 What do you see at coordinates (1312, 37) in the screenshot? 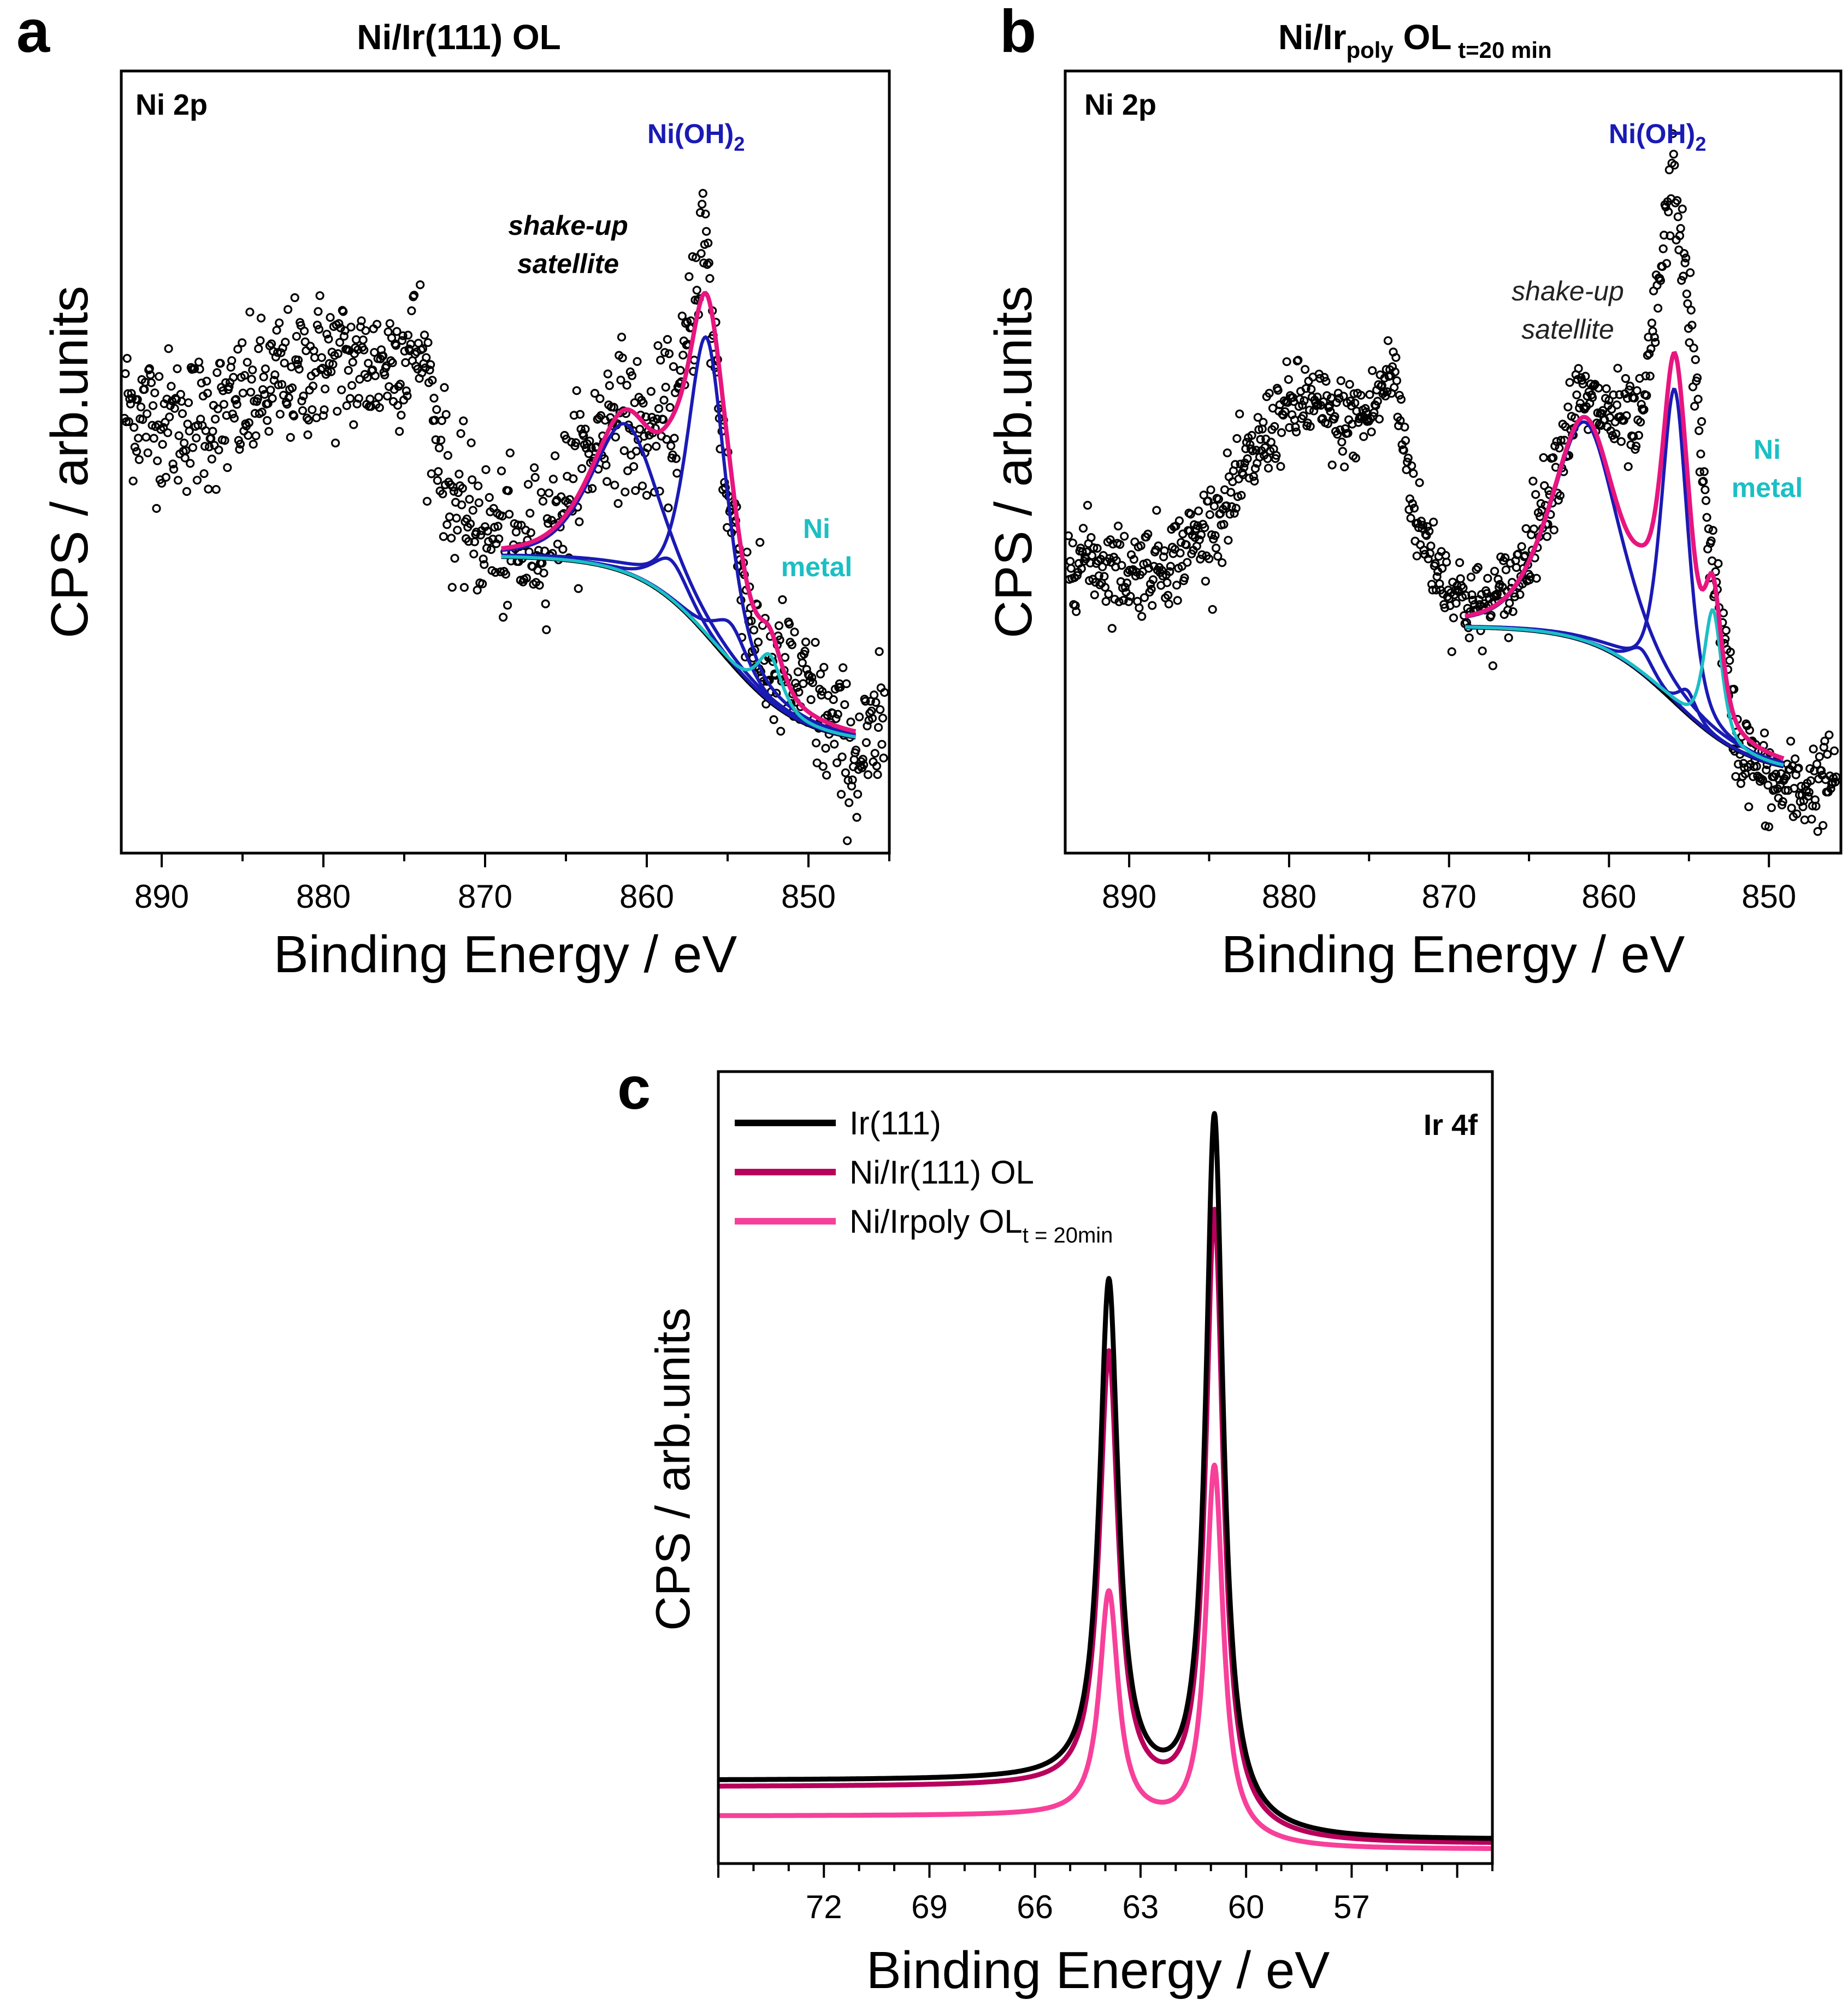
I see `panel-b-title-main: Ni/Ir` at bounding box center [1312, 37].